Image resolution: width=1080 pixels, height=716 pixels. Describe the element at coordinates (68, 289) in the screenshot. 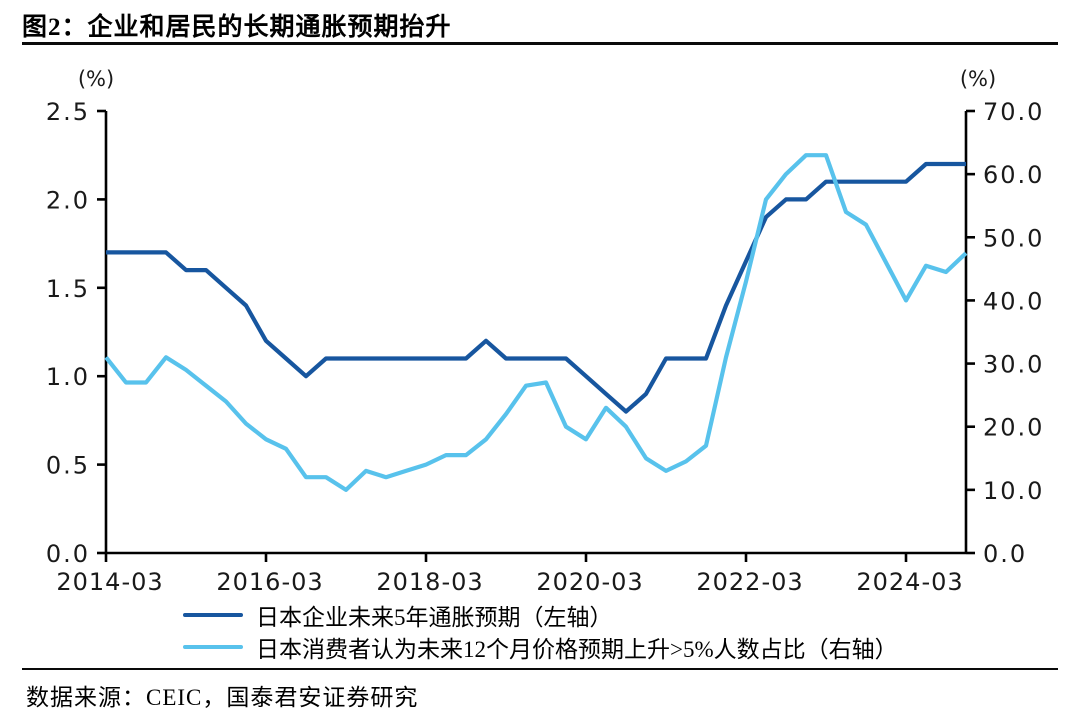

I see `left-axis-tick-label: 1.5` at that location.